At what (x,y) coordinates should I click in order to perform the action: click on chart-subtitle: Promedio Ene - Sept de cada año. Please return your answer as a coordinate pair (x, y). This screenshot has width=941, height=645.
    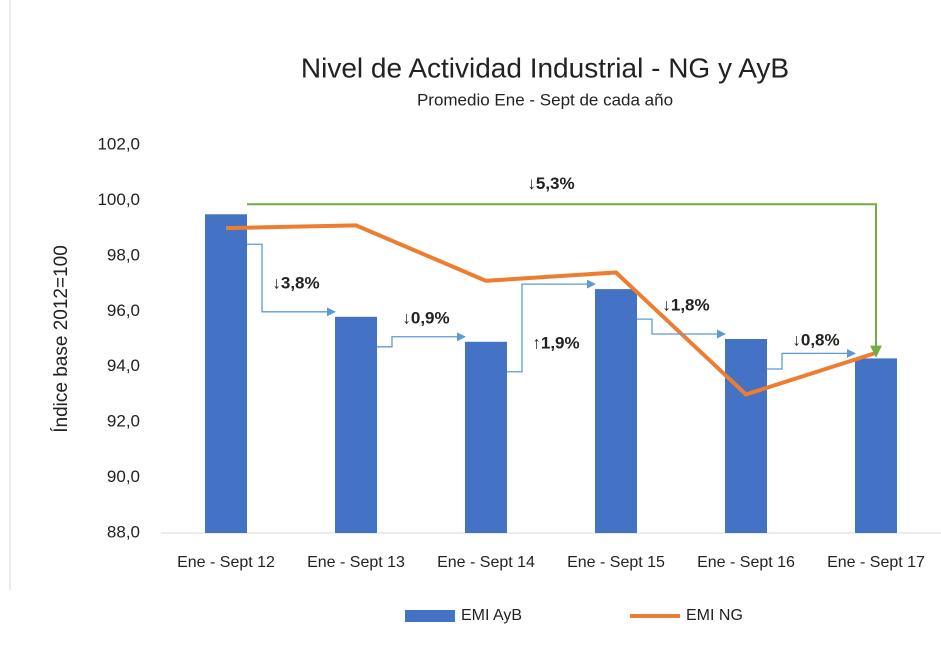
    Looking at the image, I should click on (545, 99).